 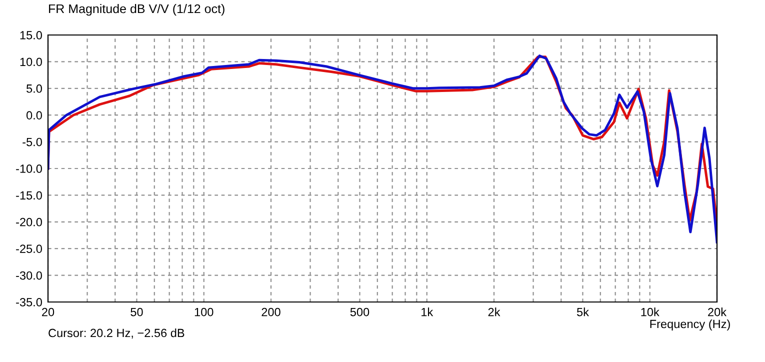 I want to click on x-tick-label: 200, so click(x=271, y=312).